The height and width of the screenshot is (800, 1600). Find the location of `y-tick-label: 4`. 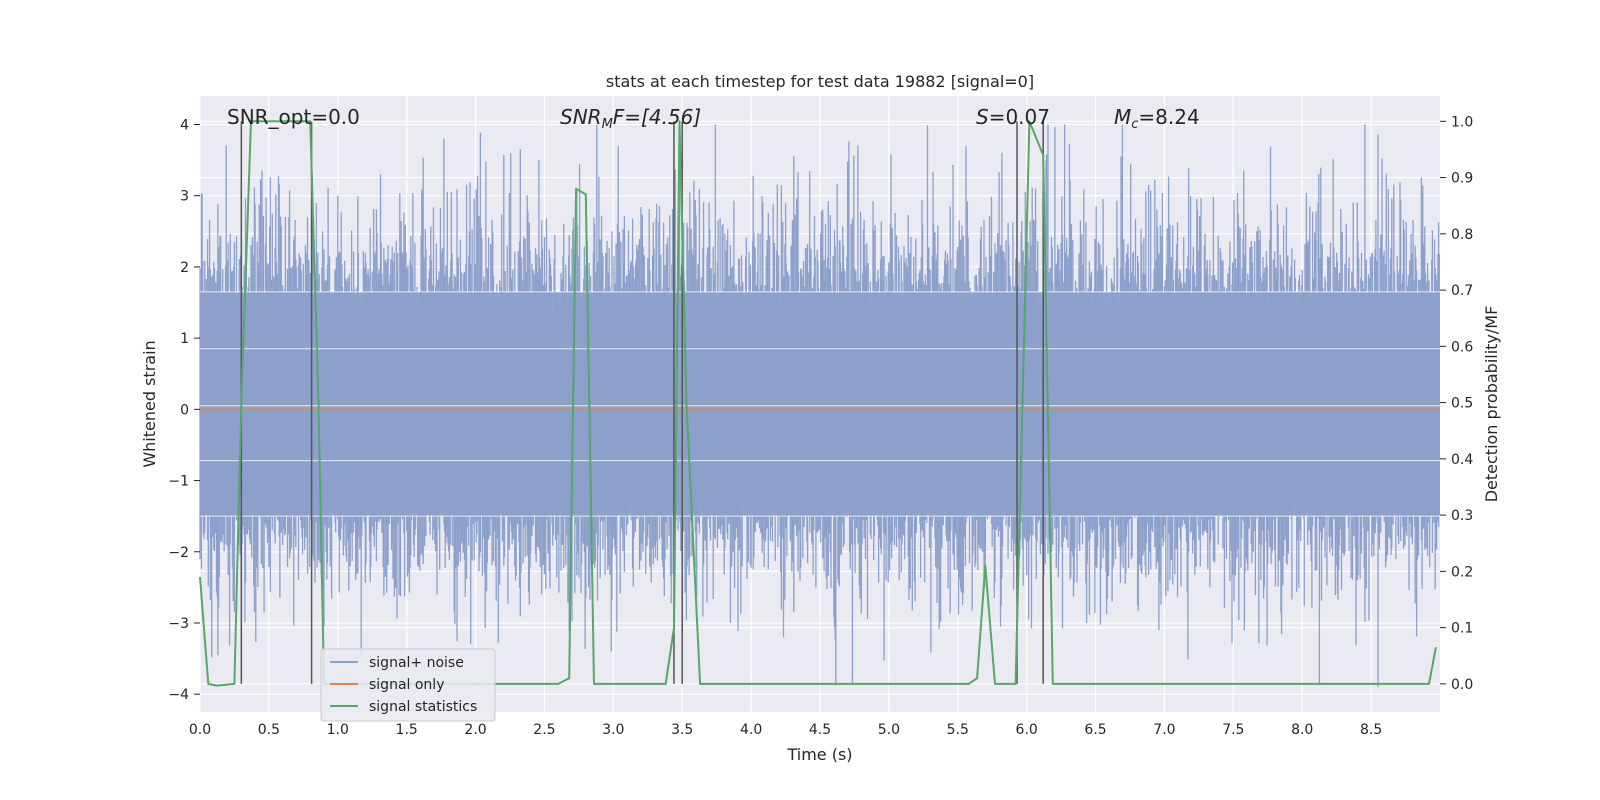

y-tick-label: 4 is located at coordinates (184, 125).